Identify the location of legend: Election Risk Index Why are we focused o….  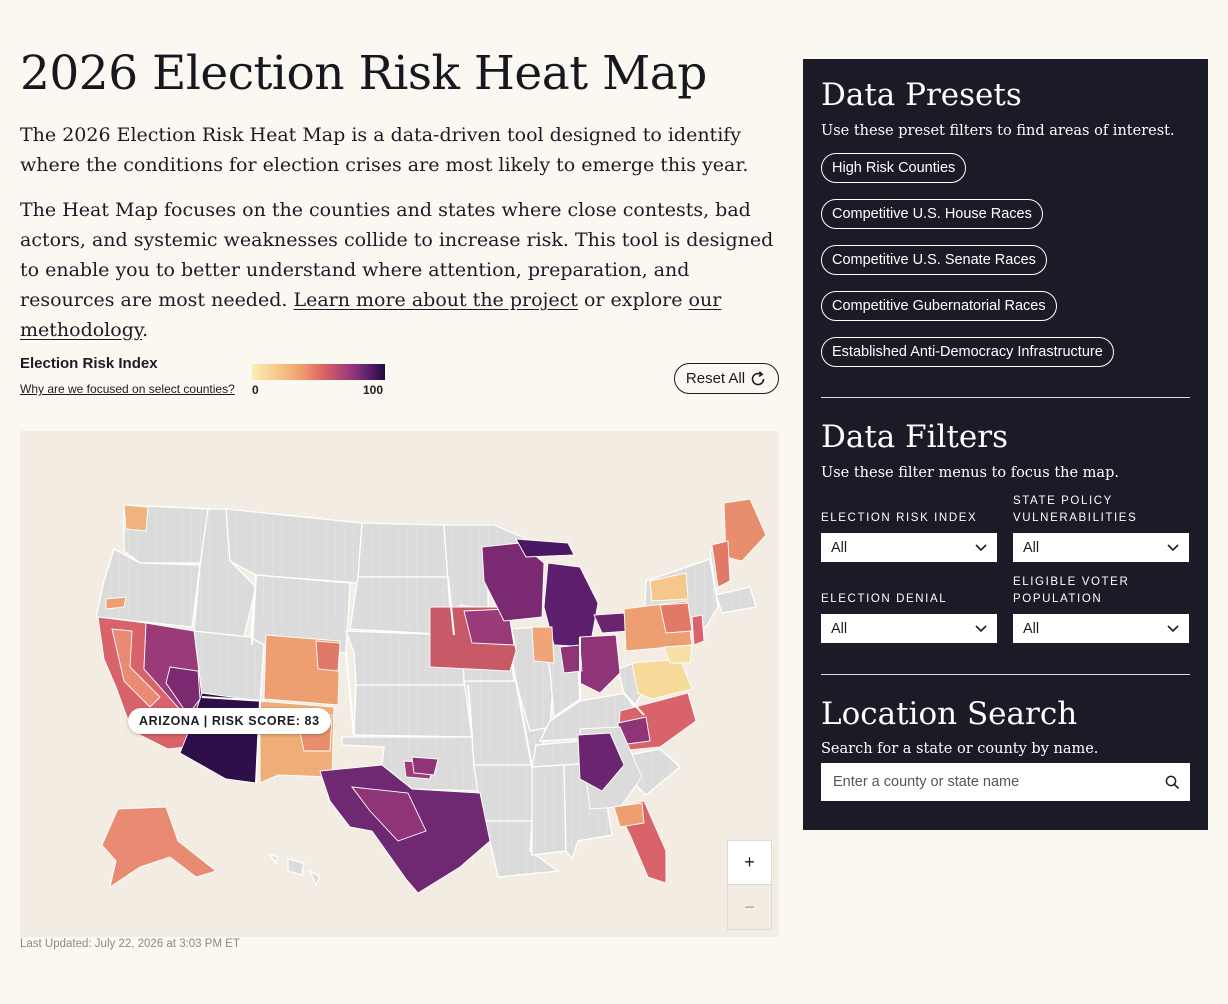
(400, 377).